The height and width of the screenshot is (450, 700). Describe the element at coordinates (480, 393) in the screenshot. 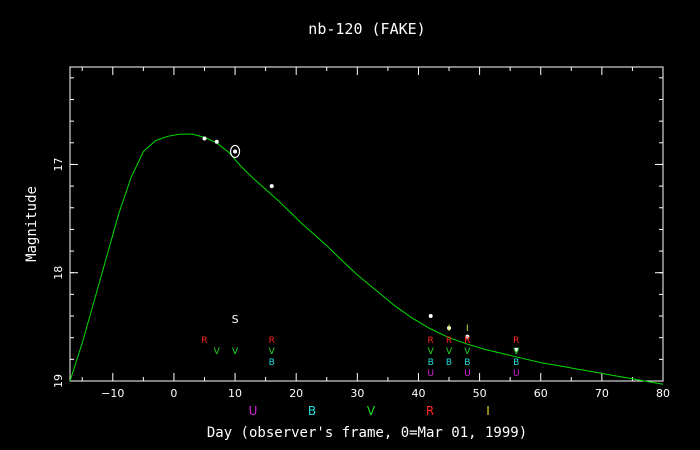

I see `x-tick-label: 50` at that location.